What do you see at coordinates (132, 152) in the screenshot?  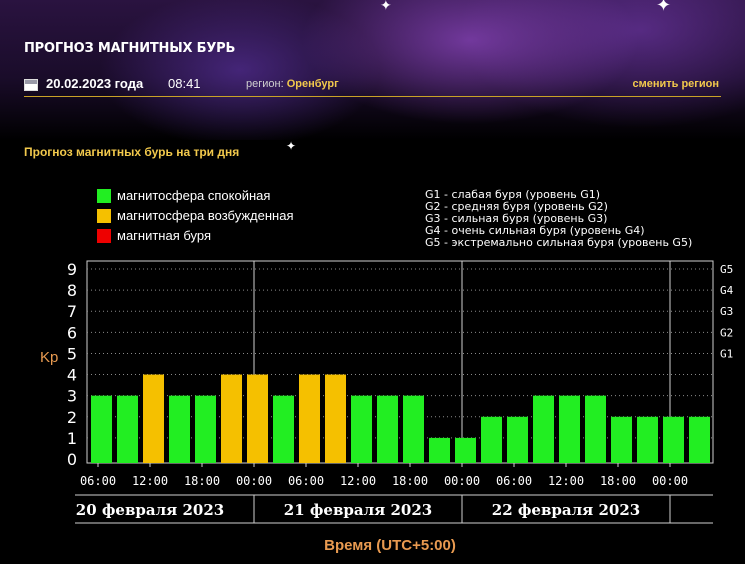 I see `section-title: Прогноз магнитных бурь на три дня` at bounding box center [132, 152].